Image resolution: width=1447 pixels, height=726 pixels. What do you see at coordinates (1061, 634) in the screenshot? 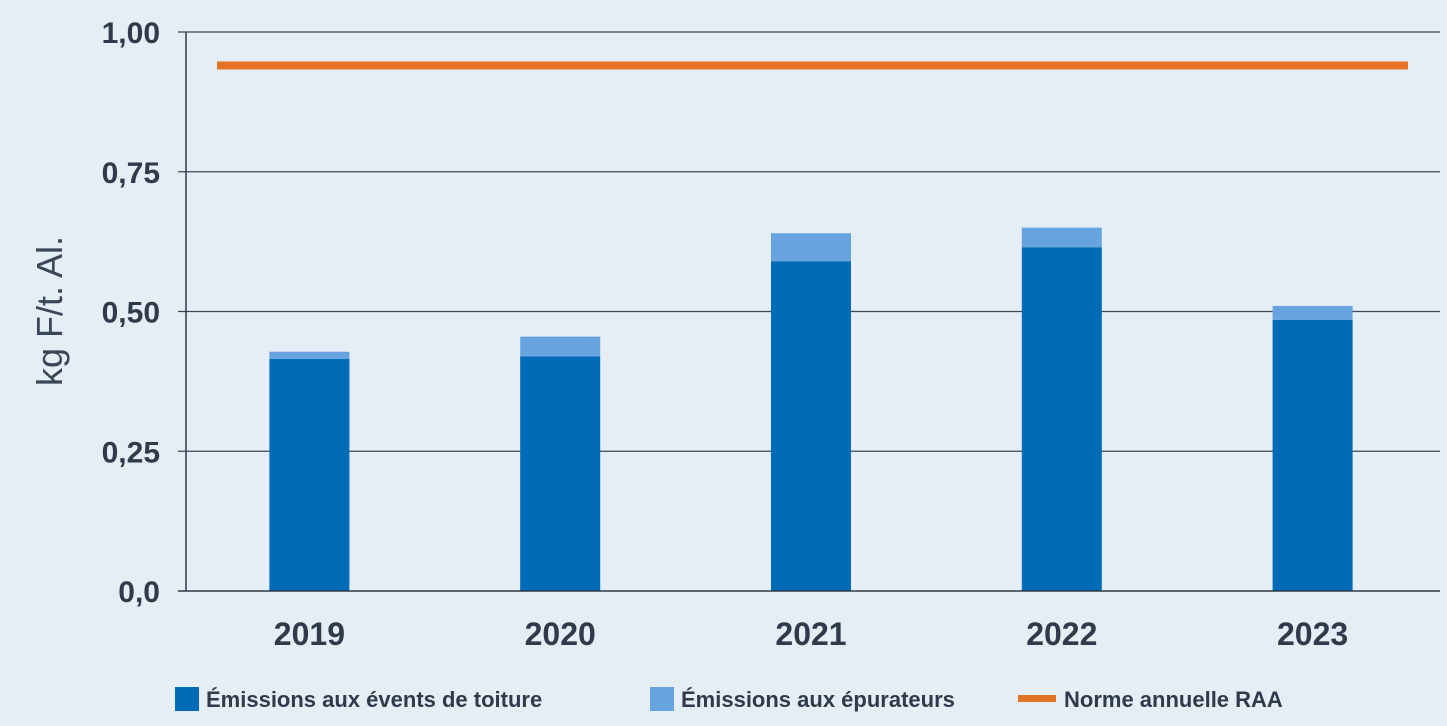
I see `x-tick-label: 2022` at bounding box center [1061, 634].